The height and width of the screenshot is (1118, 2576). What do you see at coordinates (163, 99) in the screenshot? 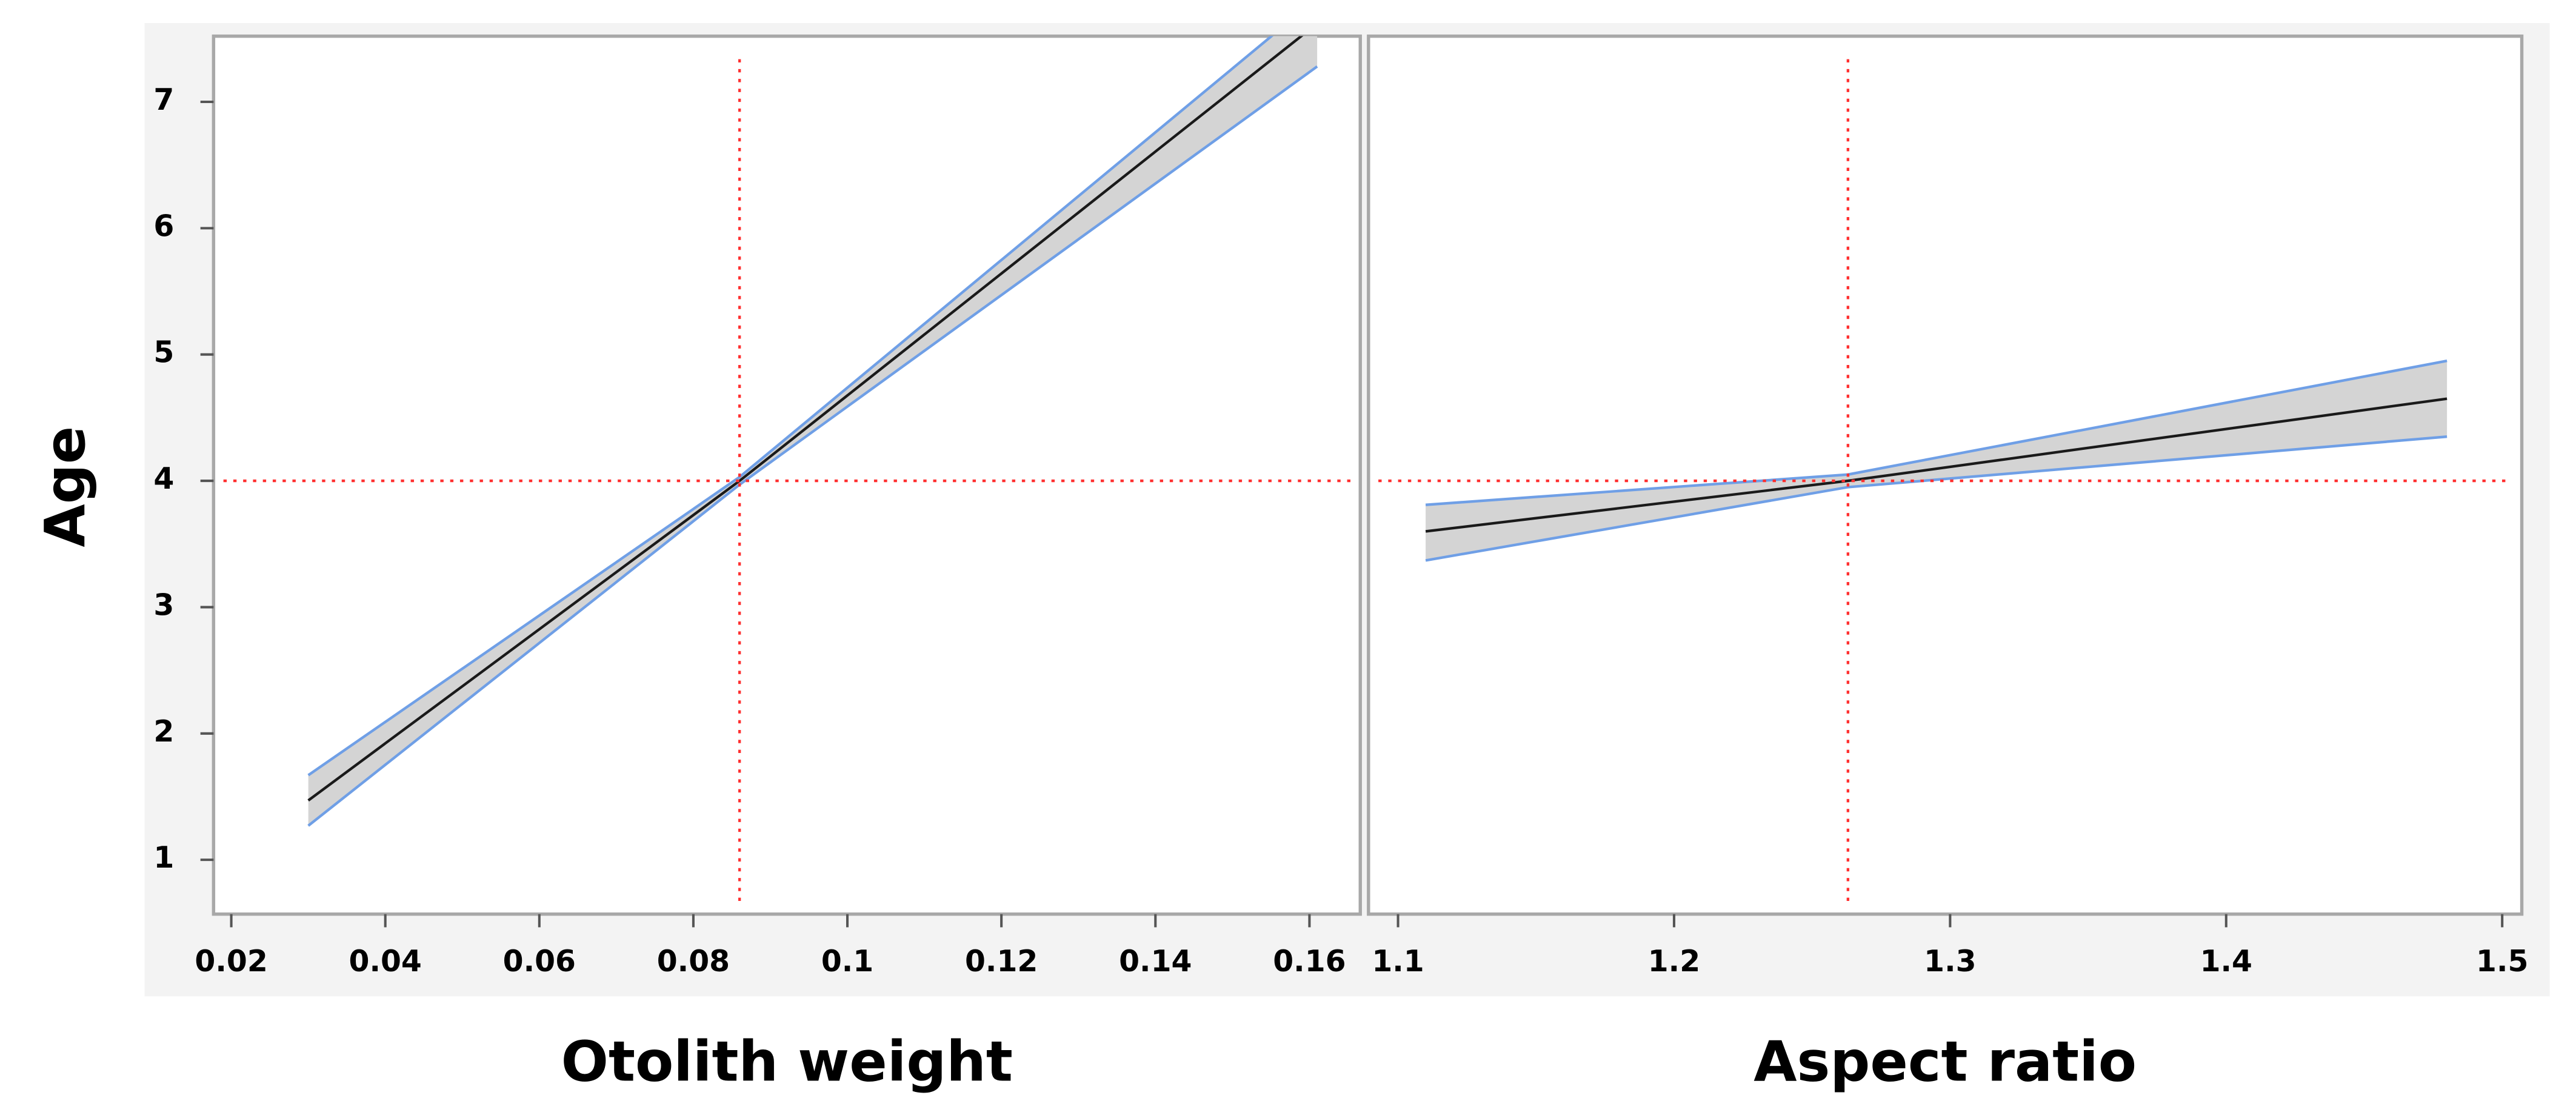
I see `y-tick-label: 7` at bounding box center [163, 99].